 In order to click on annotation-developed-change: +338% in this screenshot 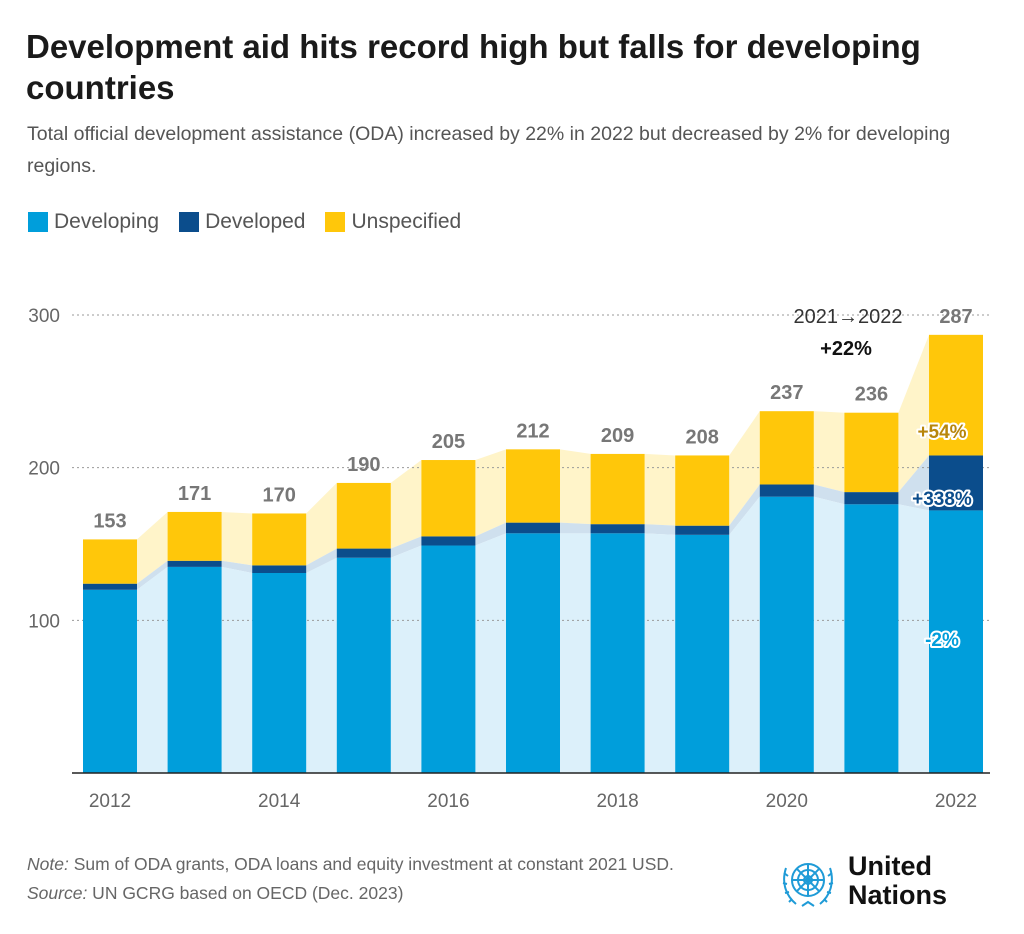, I will do `click(942, 499)`.